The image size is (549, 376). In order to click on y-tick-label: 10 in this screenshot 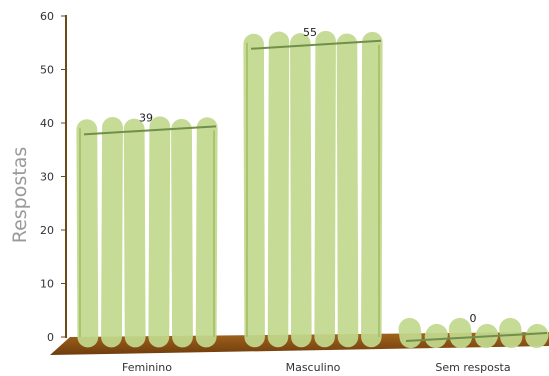, I will do `click(47, 284)`.